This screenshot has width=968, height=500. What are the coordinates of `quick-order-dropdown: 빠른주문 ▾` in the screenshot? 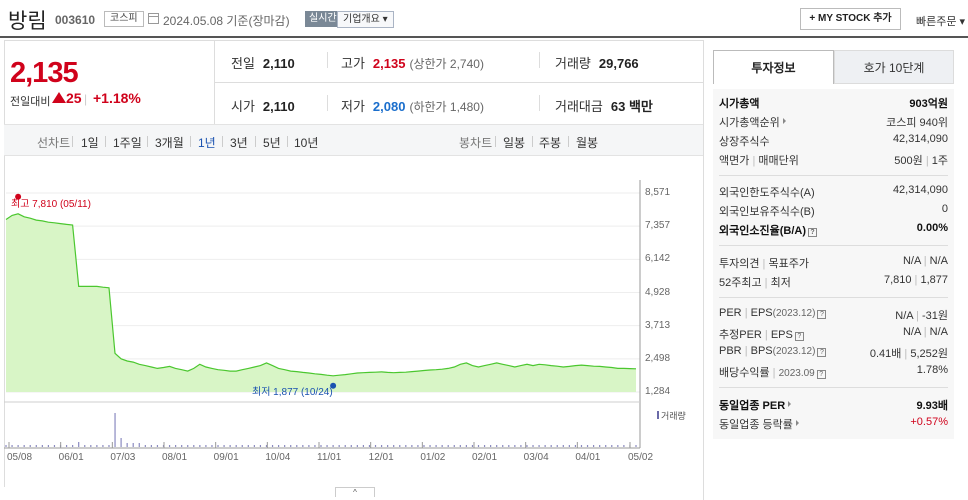 It's located at (941, 22).